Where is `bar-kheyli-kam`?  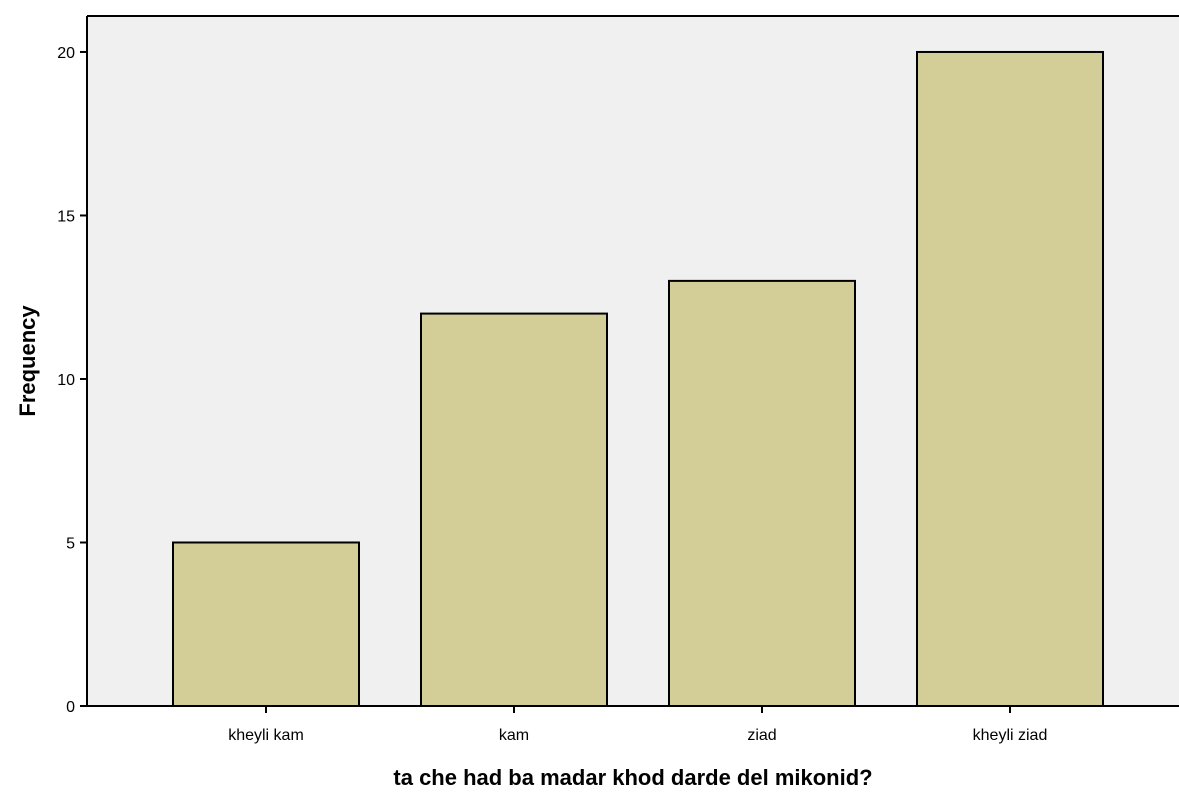
bar-kheyli-kam is located at coordinates (266, 624).